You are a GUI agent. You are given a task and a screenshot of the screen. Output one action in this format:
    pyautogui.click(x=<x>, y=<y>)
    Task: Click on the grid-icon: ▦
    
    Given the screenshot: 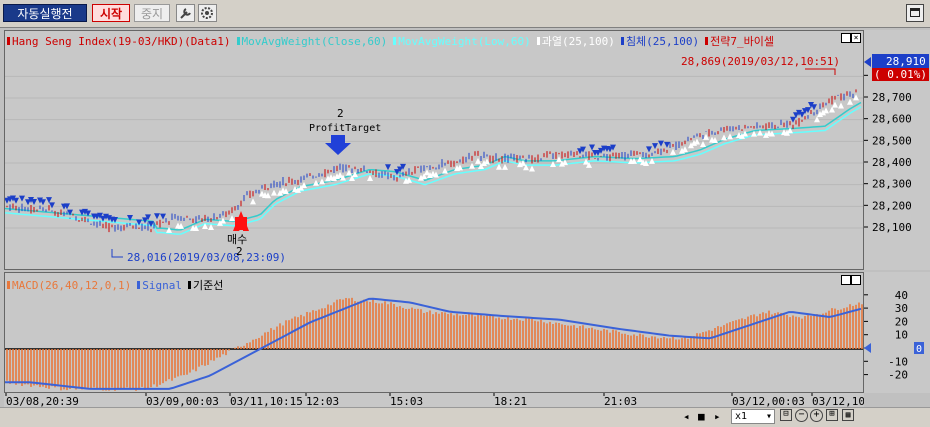 What is the action you would take?
    pyautogui.click(x=848, y=415)
    